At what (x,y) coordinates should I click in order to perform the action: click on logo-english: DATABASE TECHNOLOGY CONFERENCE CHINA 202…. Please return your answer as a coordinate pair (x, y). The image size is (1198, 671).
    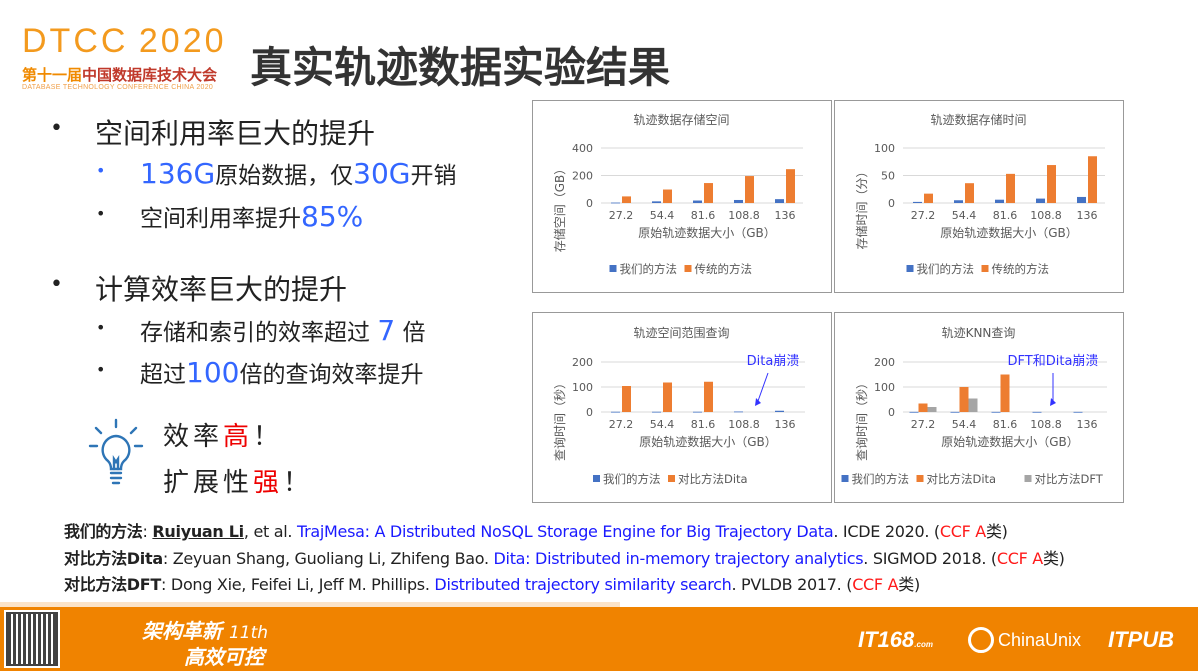
    Looking at the image, I should click on (118, 87).